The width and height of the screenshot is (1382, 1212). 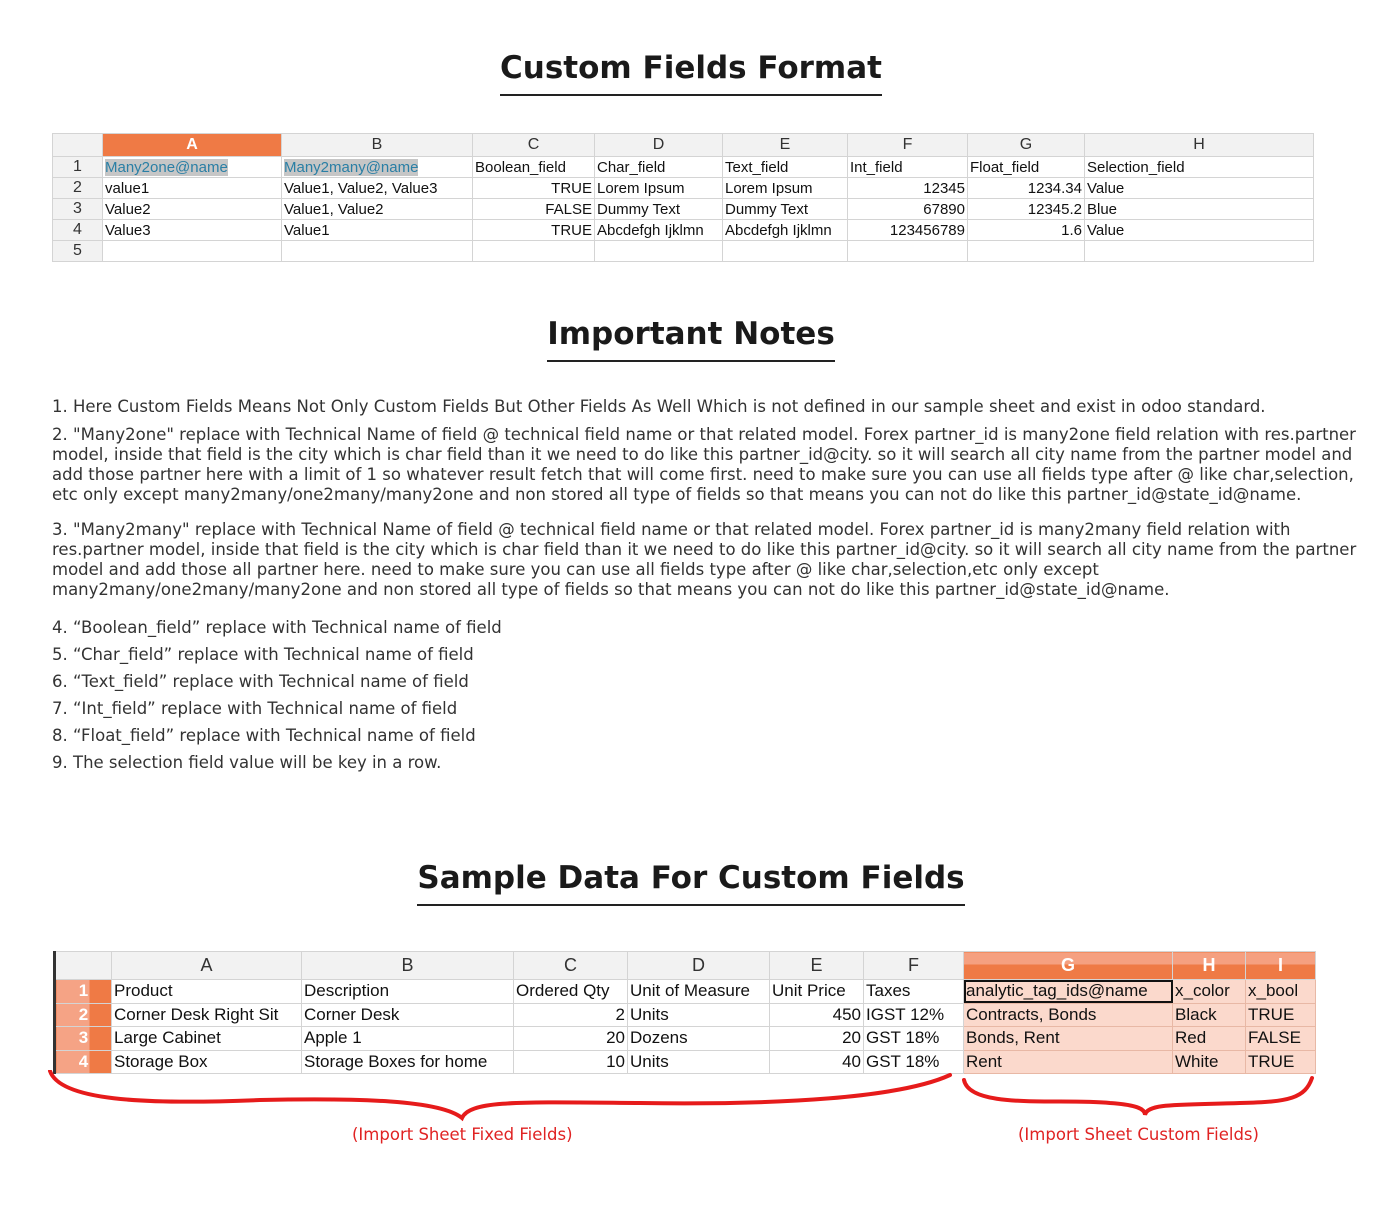 I want to click on cell: Product, so click(x=206, y=991).